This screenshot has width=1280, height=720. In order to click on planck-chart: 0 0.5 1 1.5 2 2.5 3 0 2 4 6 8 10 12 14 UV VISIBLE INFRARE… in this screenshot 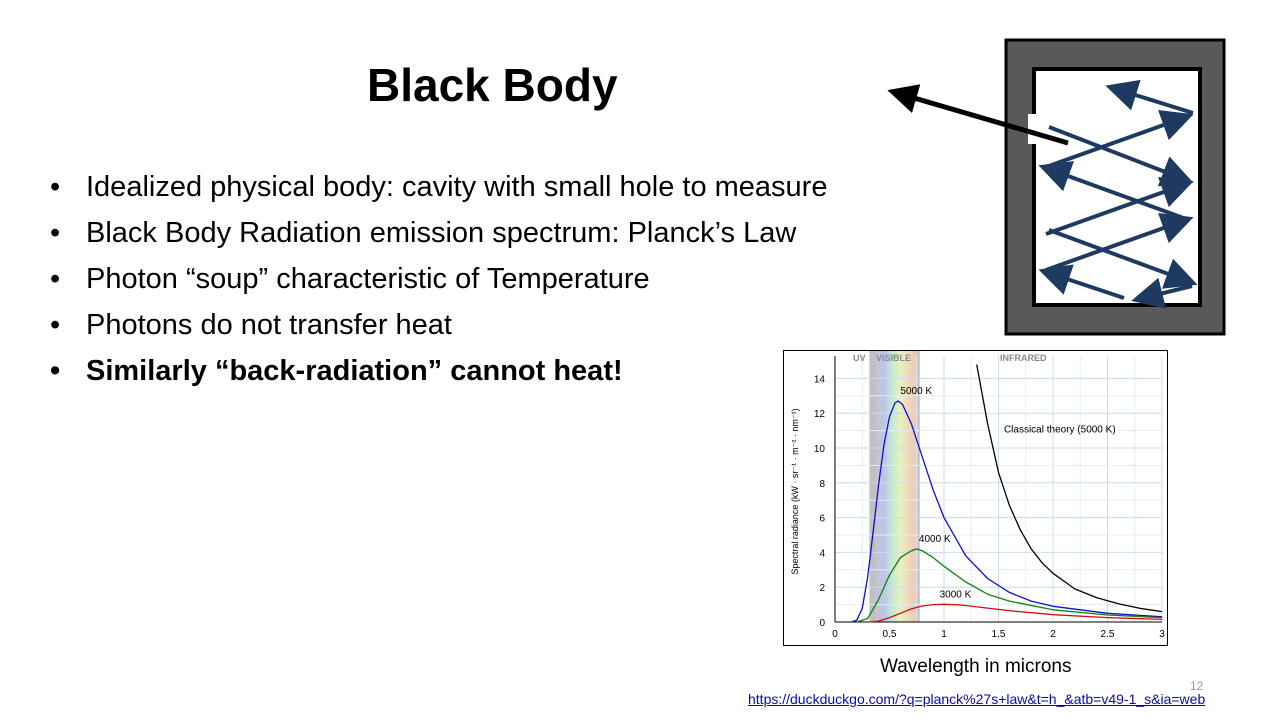, I will do `click(975, 498)`.